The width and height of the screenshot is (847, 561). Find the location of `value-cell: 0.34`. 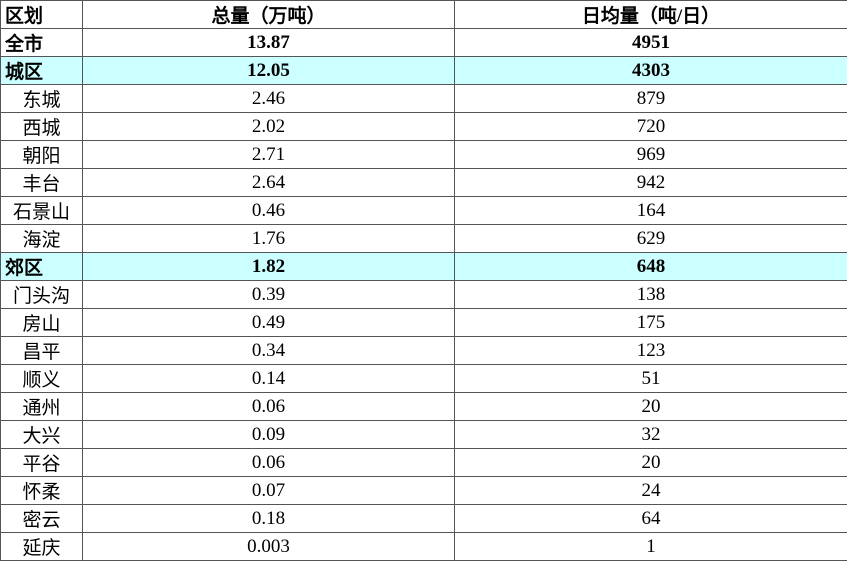

value-cell: 0.34 is located at coordinates (269, 351).